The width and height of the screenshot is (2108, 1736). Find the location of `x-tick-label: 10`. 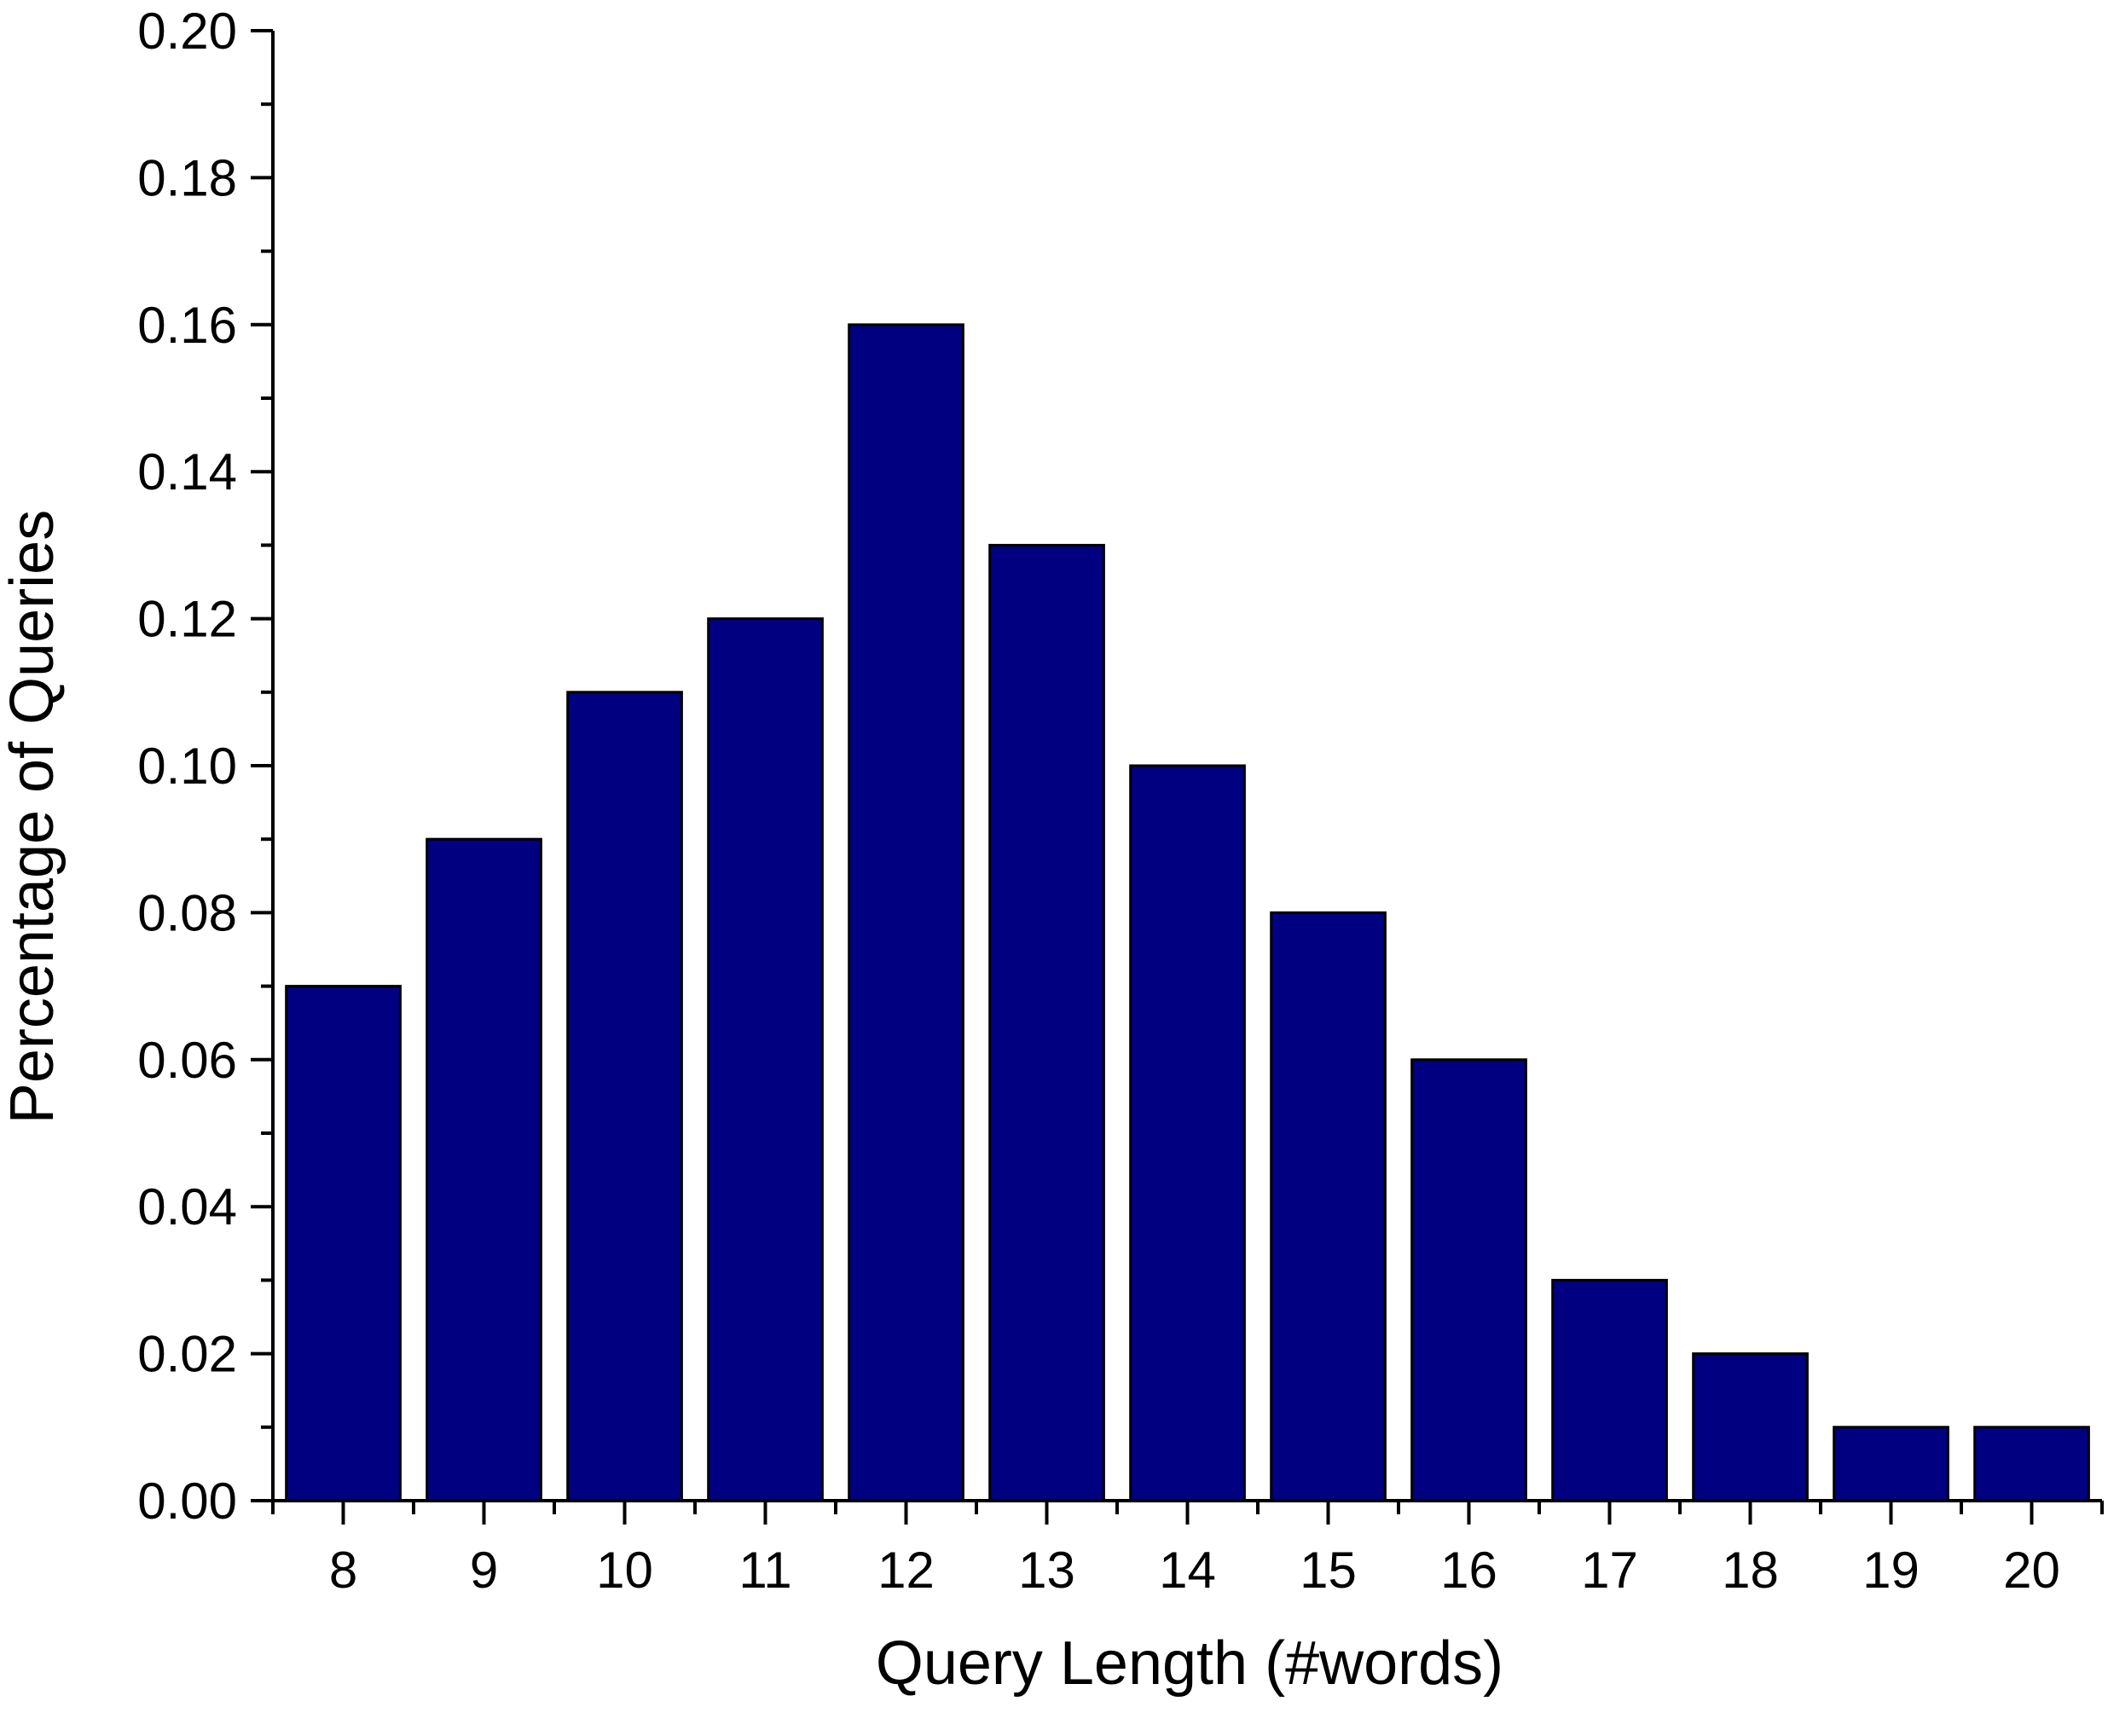

x-tick-label: 10 is located at coordinates (624, 1570).